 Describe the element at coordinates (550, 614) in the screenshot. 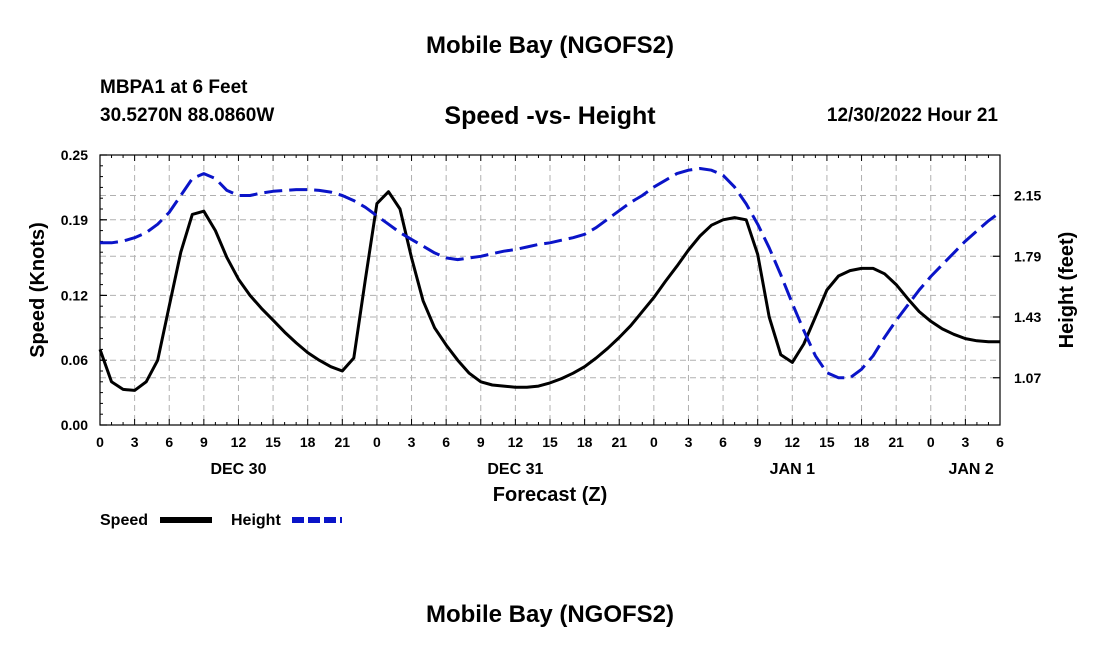

I see `footer-title: Mobile Bay (NGOFS2)` at that location.